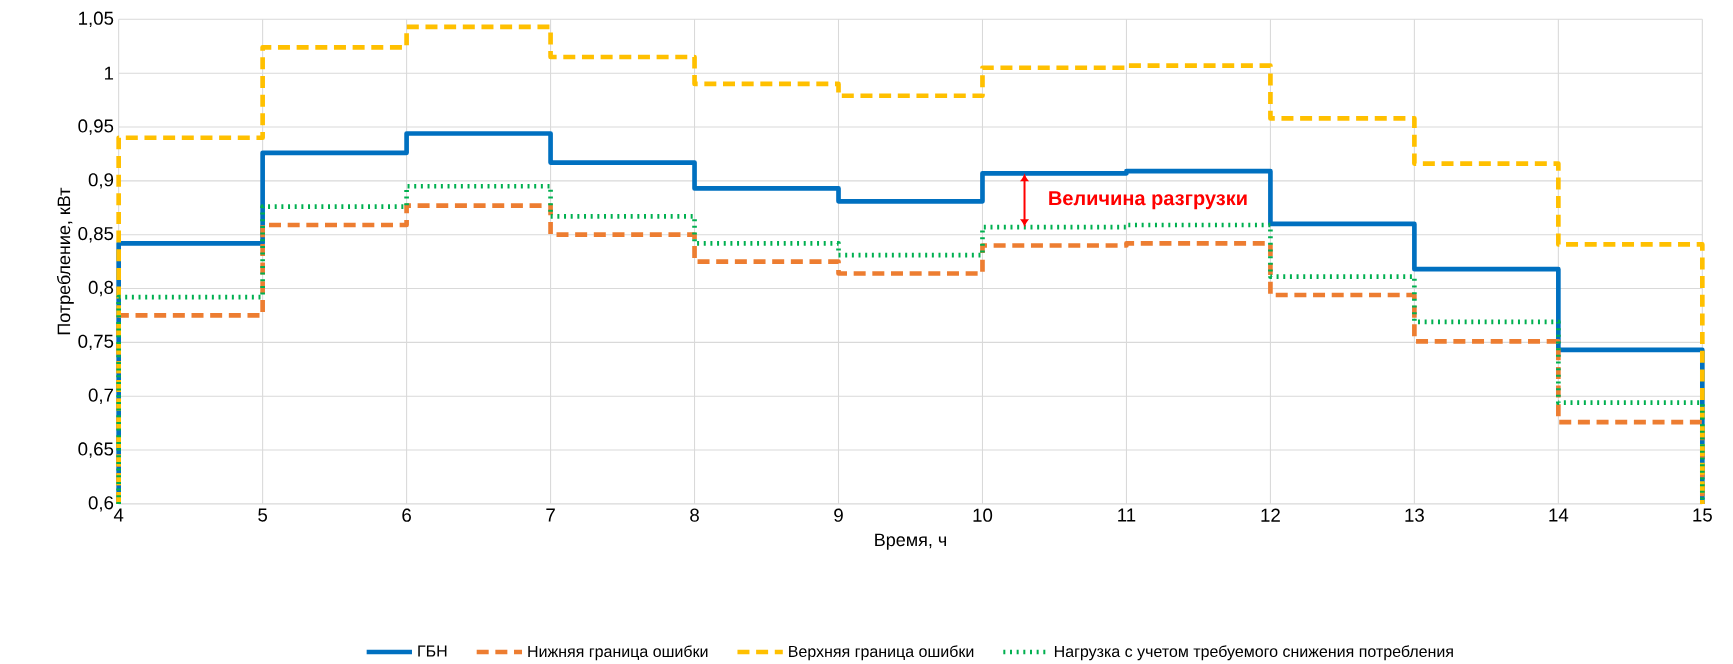  What do you see at coordinates (101, 288) in the screenshot?
I see `y-tick-label: 0,8` at bounding box center [101, 288].